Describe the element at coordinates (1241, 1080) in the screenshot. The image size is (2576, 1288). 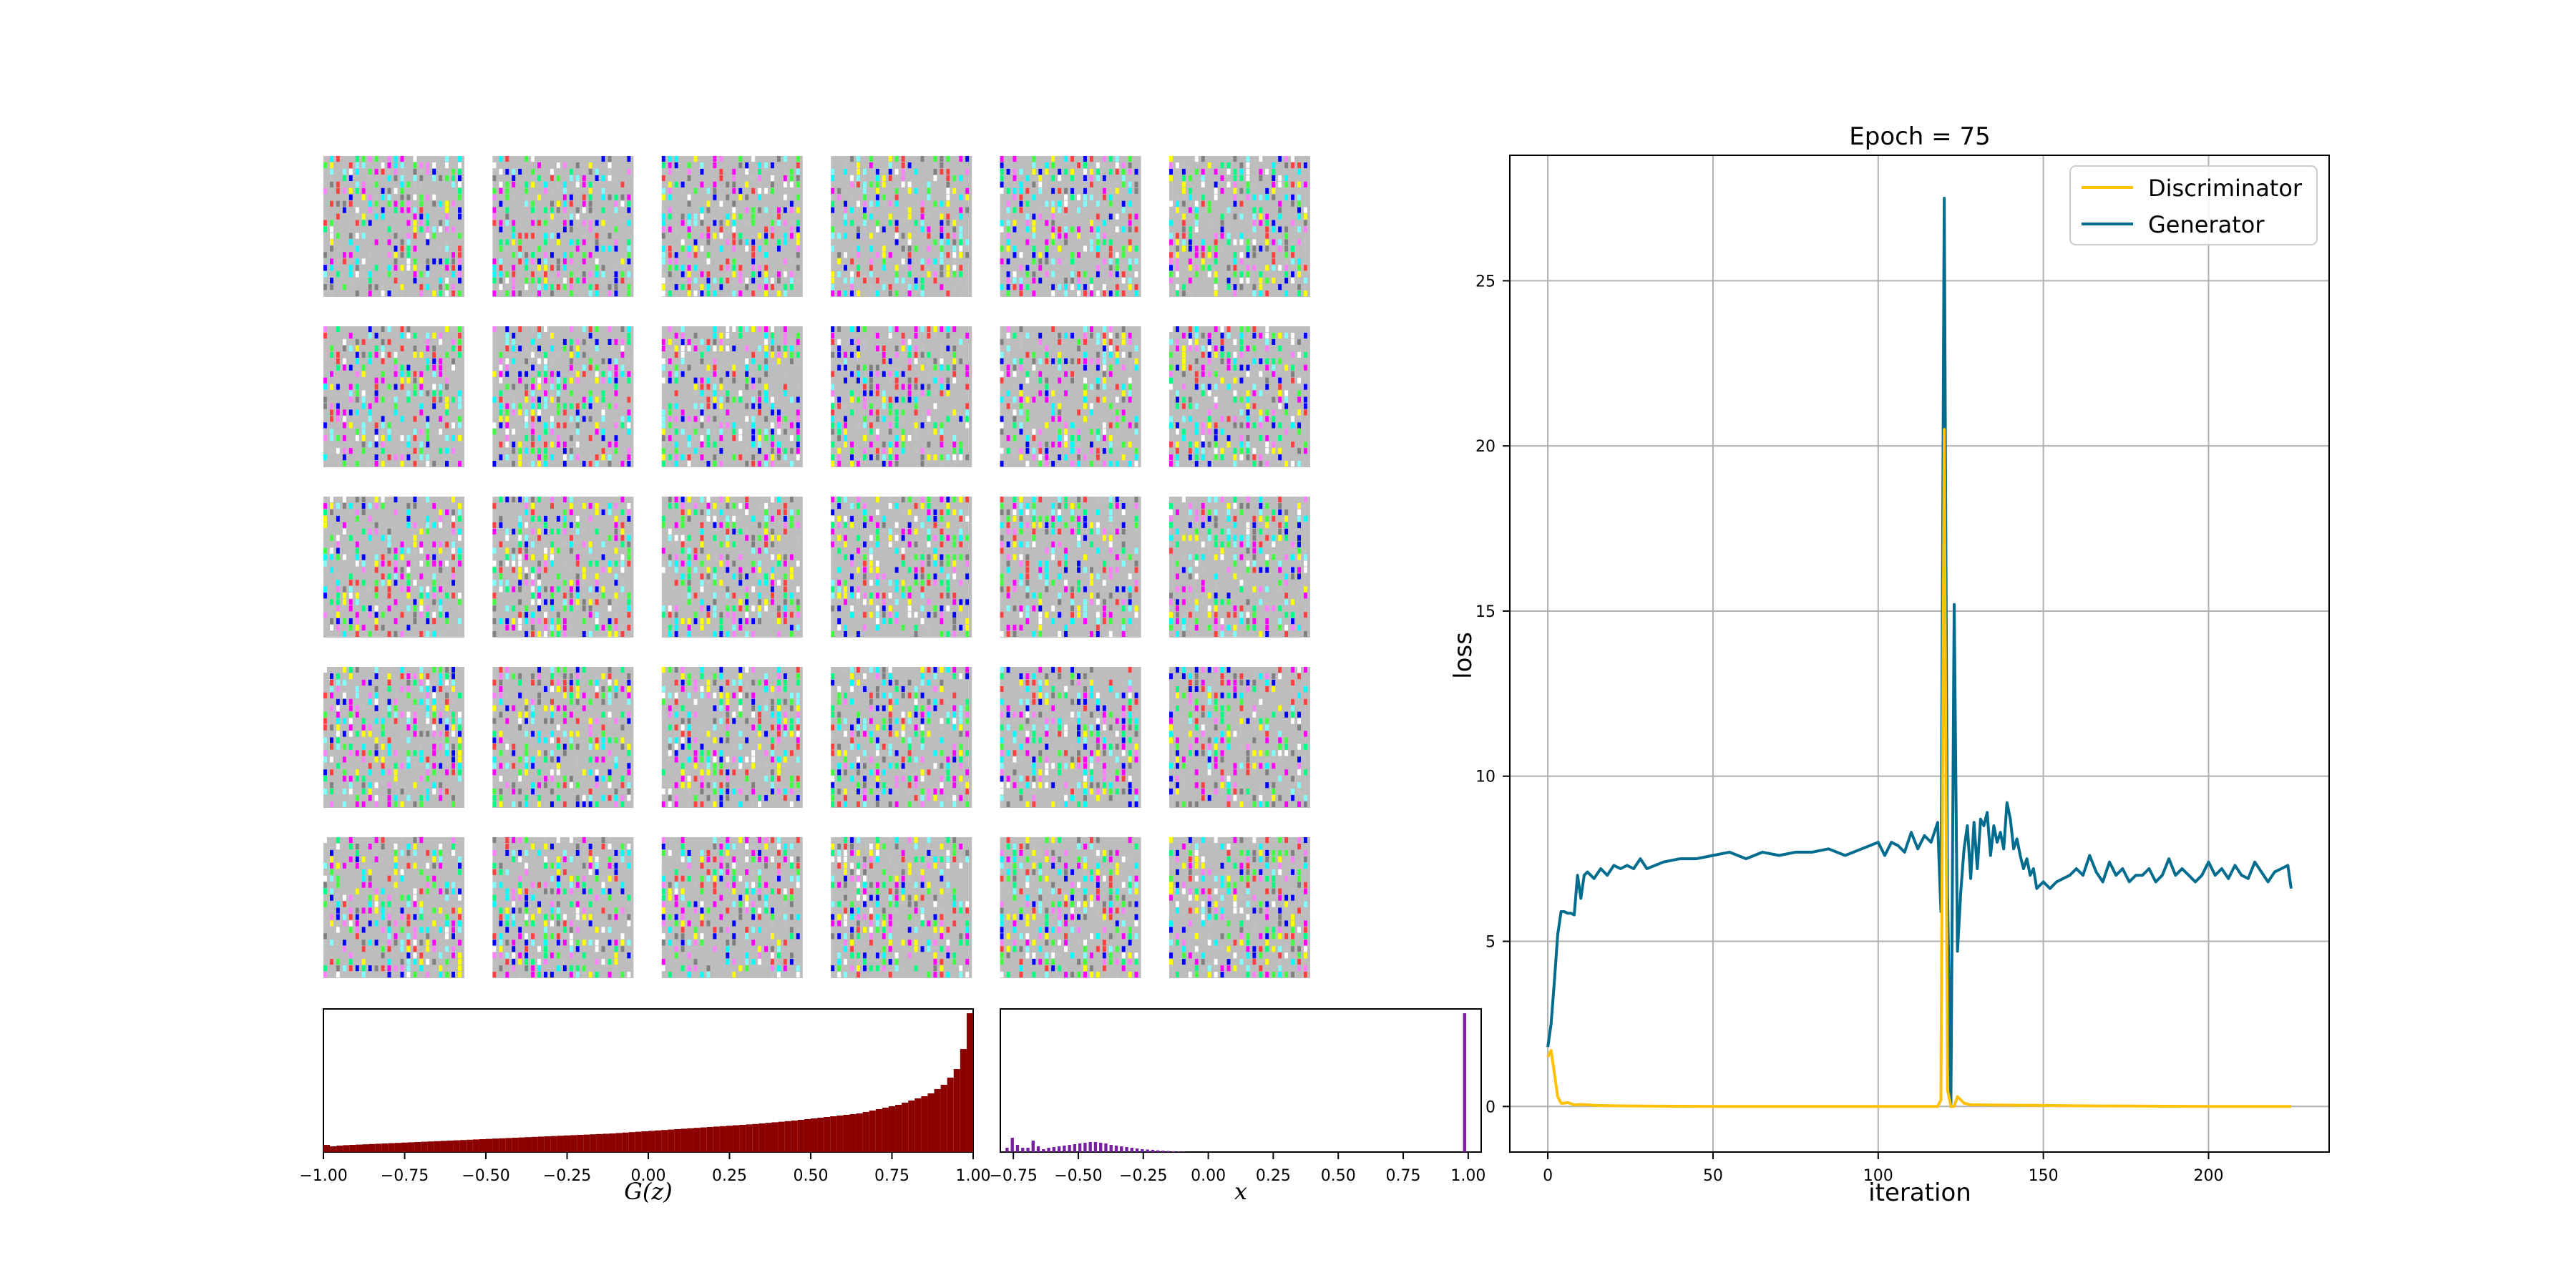
I see `x-hist-frame` at that location.